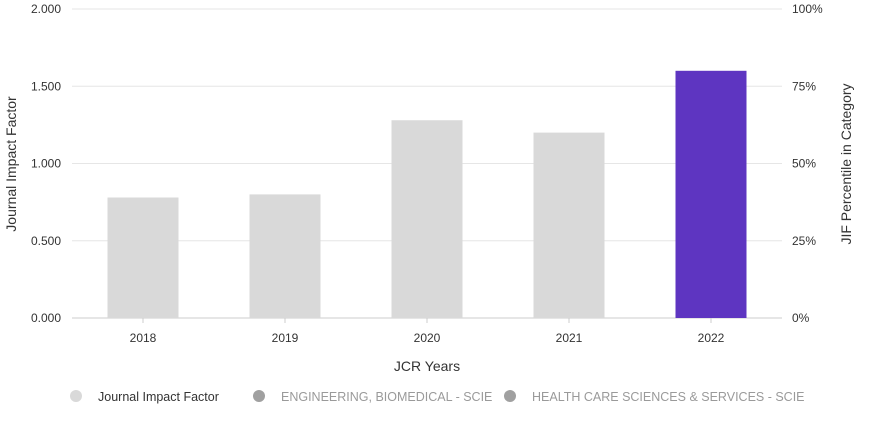 This screenshot has width=876, height=436. I want to click on legend-label: ENGINEERING, BIOMEDICAL - SCIE, so click(386, 397).